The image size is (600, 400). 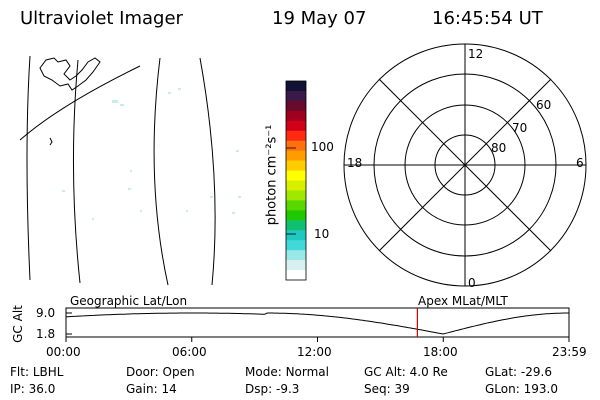 I want to click on mlt-label-12: 12, so click(x=476, y=54).